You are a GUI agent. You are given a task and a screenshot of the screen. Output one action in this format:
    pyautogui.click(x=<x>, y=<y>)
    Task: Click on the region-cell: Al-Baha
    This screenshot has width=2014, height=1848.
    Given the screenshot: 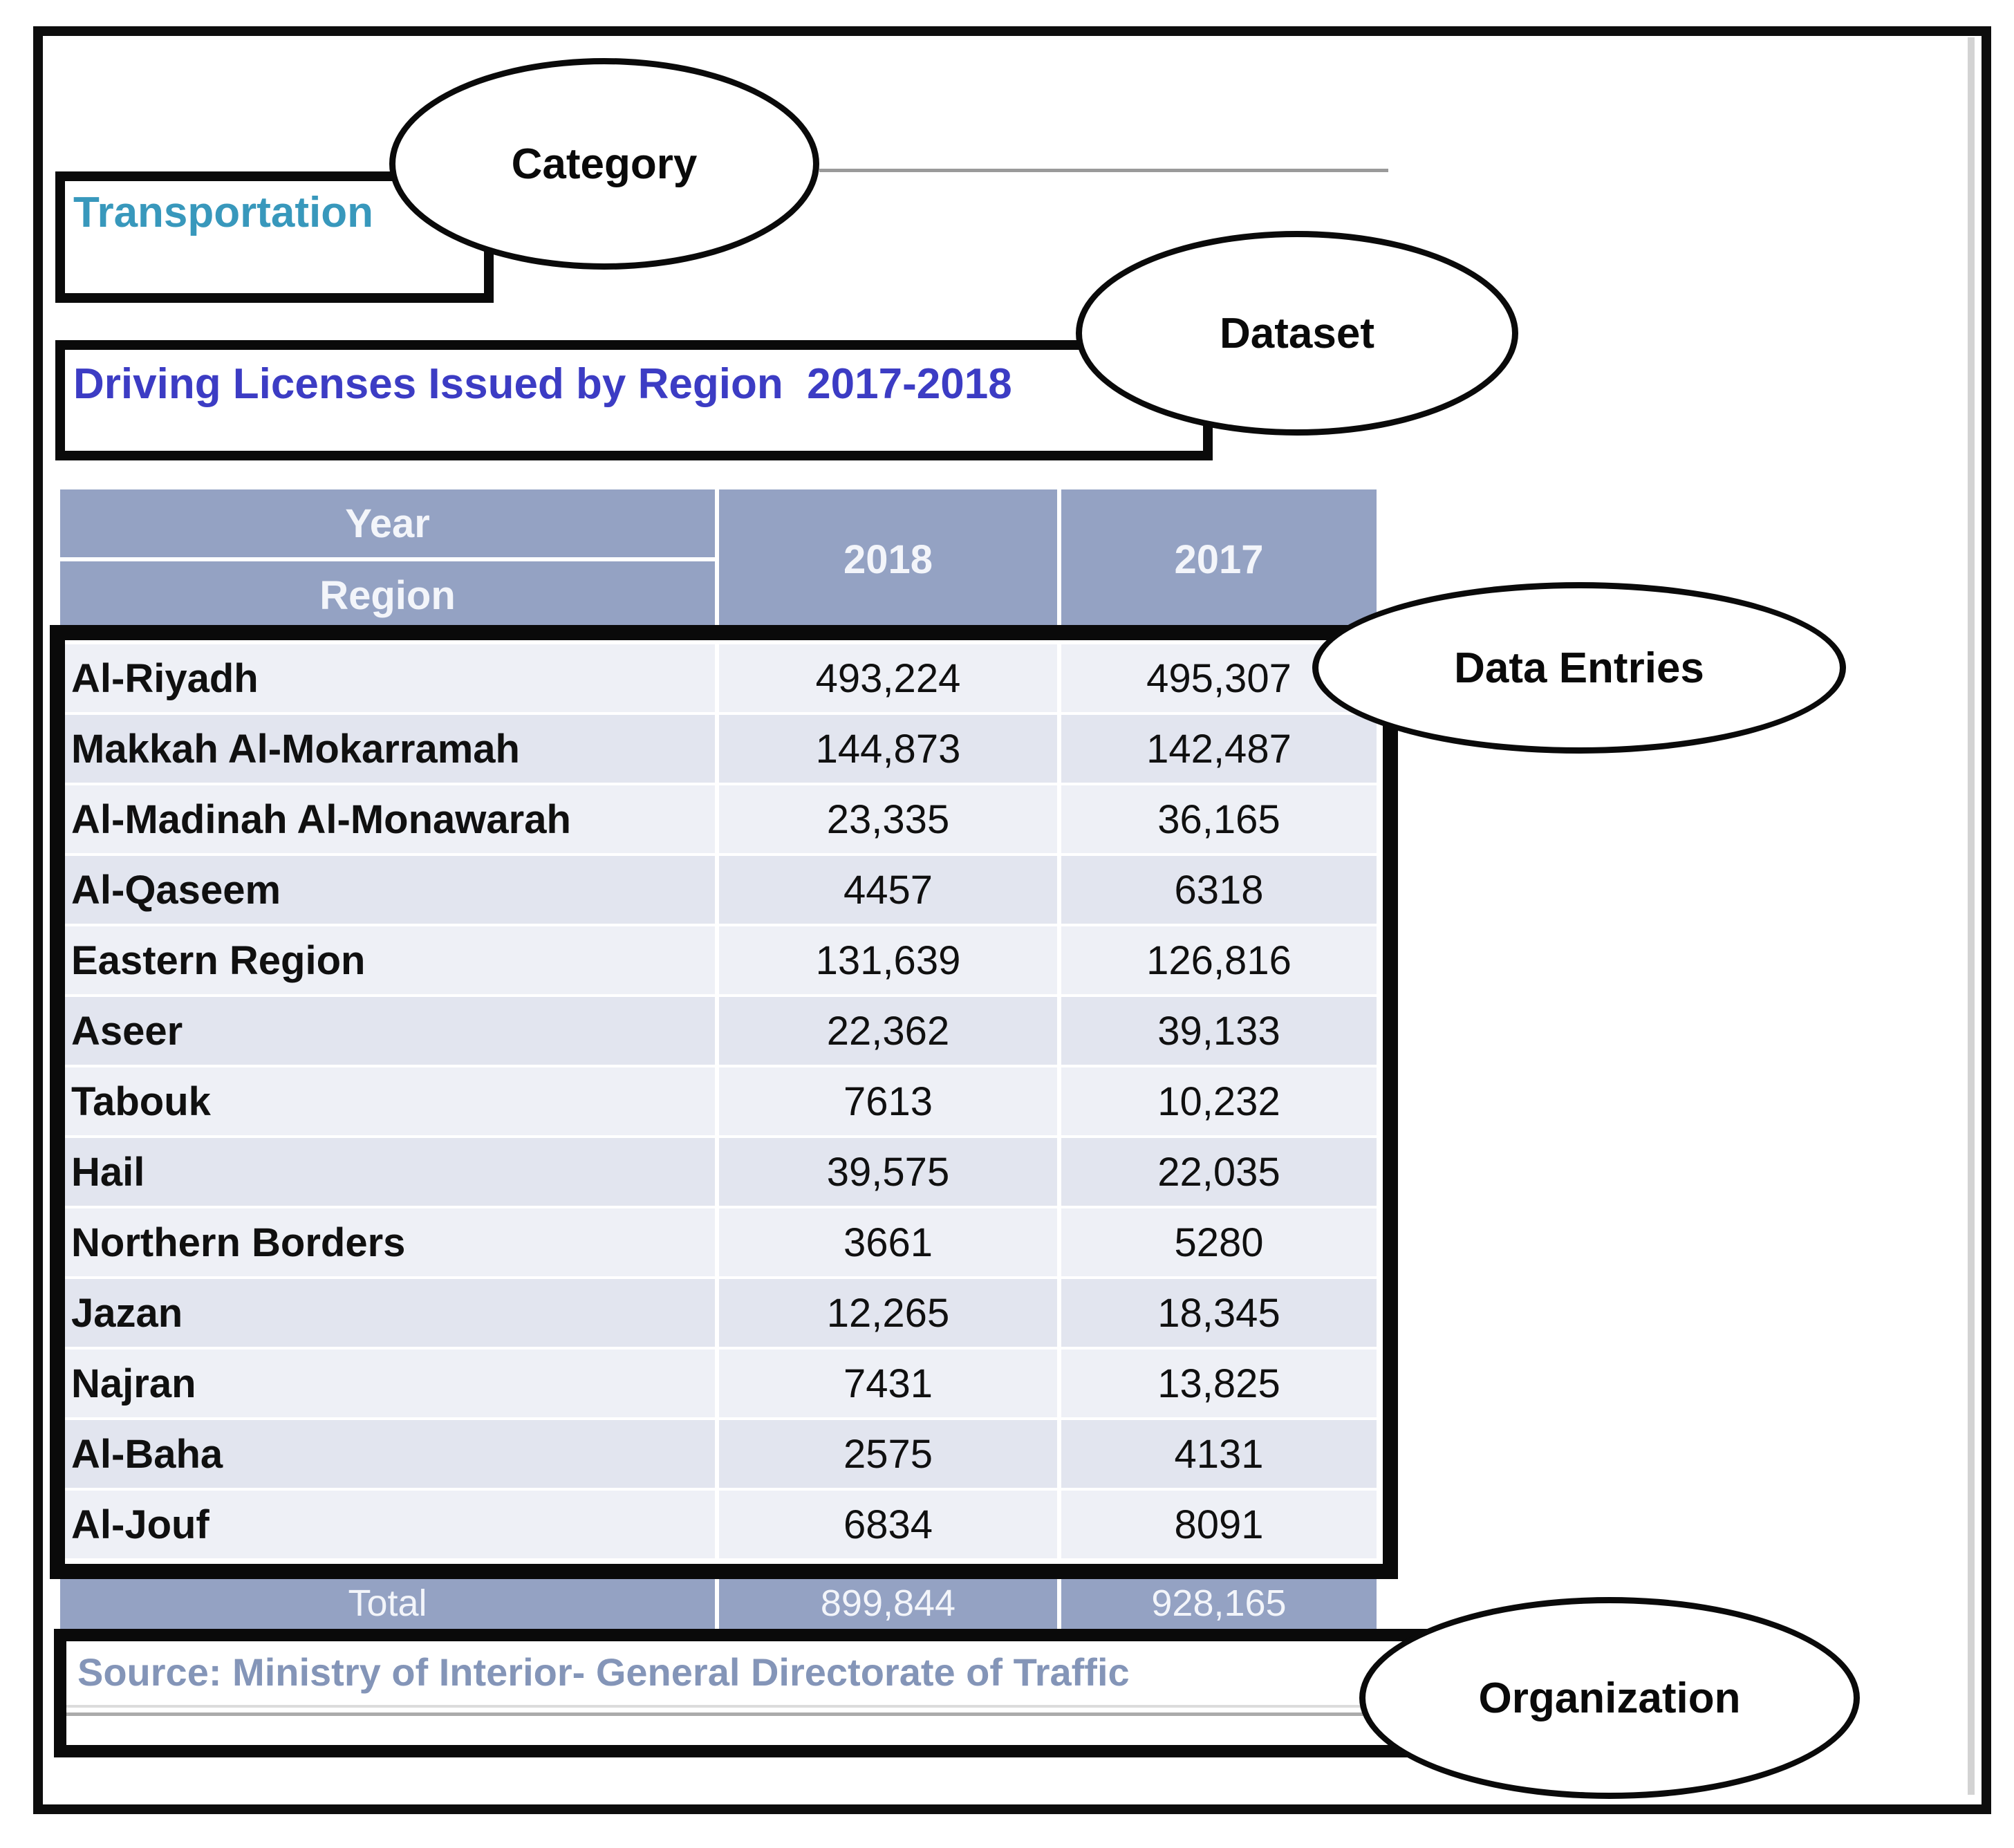 What is the action you would take?
    pyautogui.click(x=387, y=1454)
    